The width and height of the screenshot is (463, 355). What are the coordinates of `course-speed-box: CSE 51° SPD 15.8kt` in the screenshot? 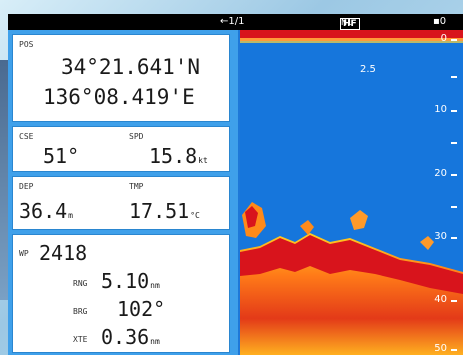 It's located at (121, 149).